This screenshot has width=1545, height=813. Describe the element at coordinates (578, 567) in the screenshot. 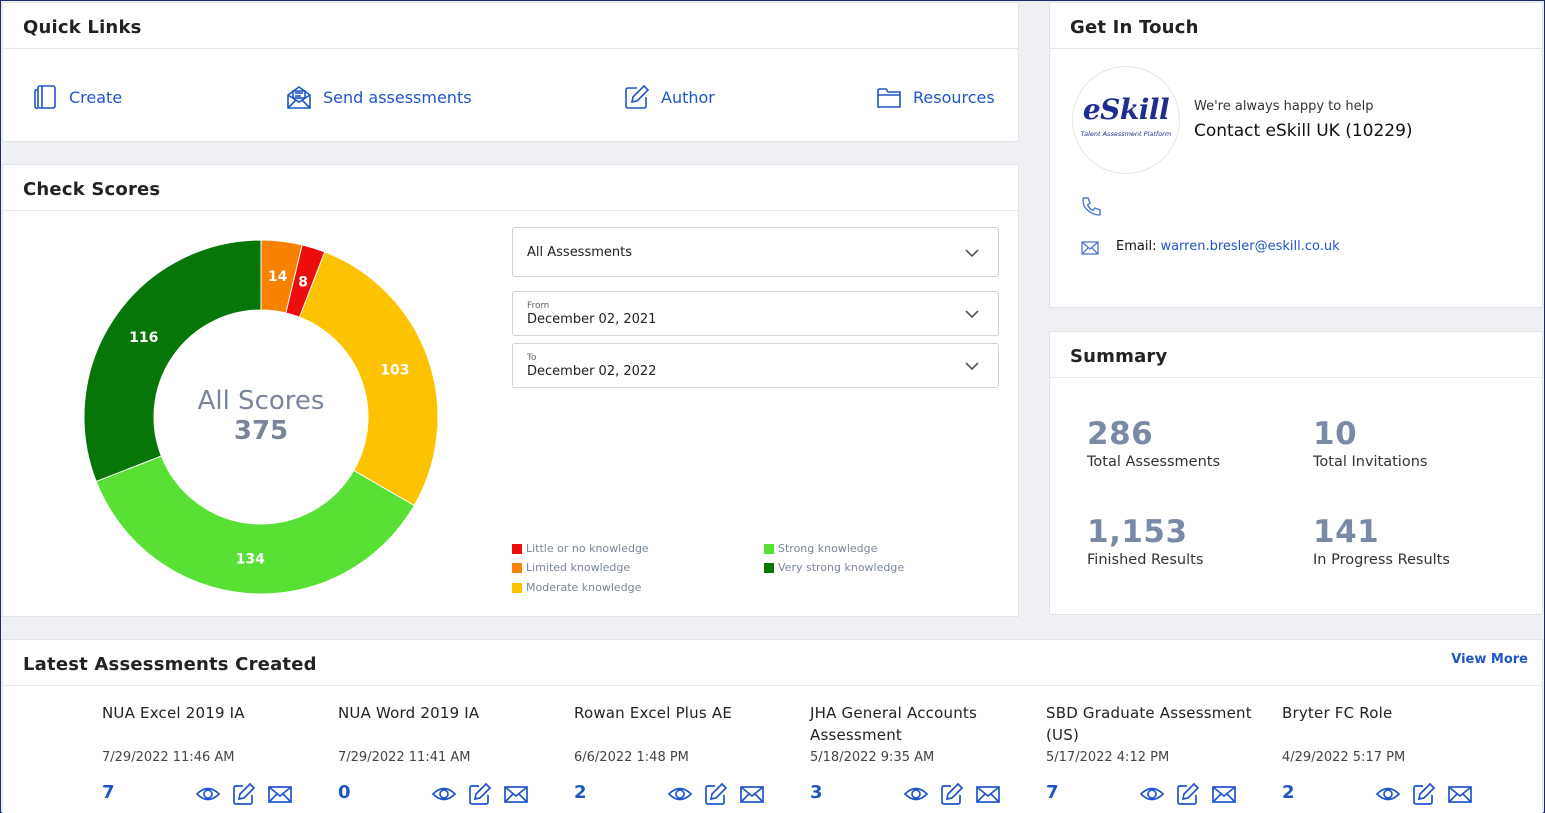

I see `legend-label: Limited knowledge` at that location.